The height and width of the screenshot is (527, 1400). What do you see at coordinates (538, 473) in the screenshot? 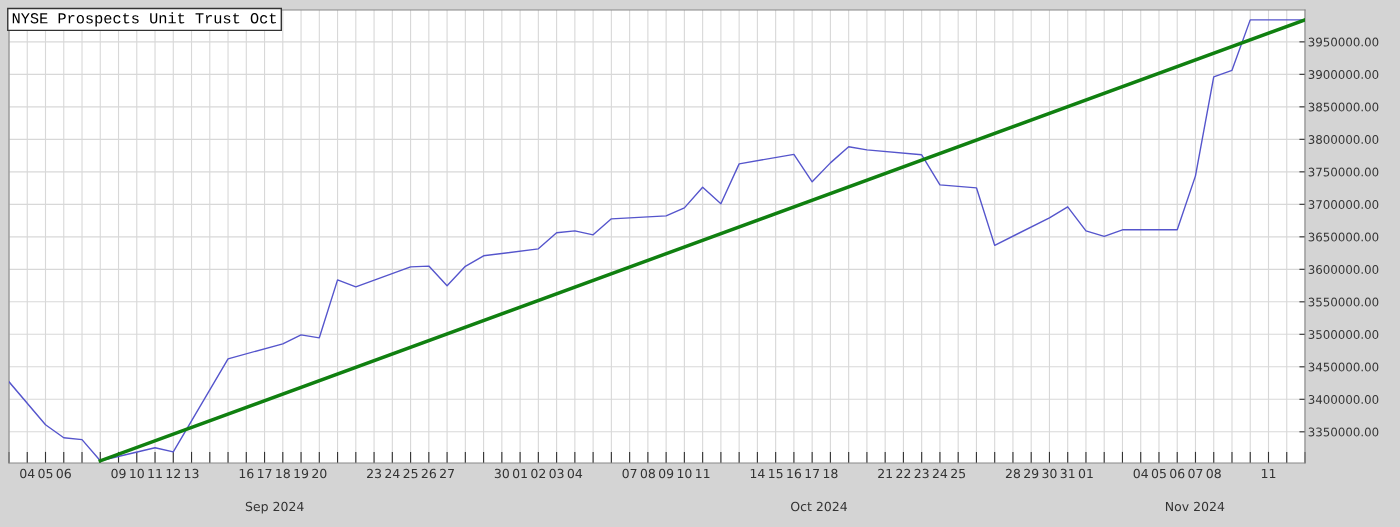
I see `x-tick-label: 02` at bounding box center [538, 473].